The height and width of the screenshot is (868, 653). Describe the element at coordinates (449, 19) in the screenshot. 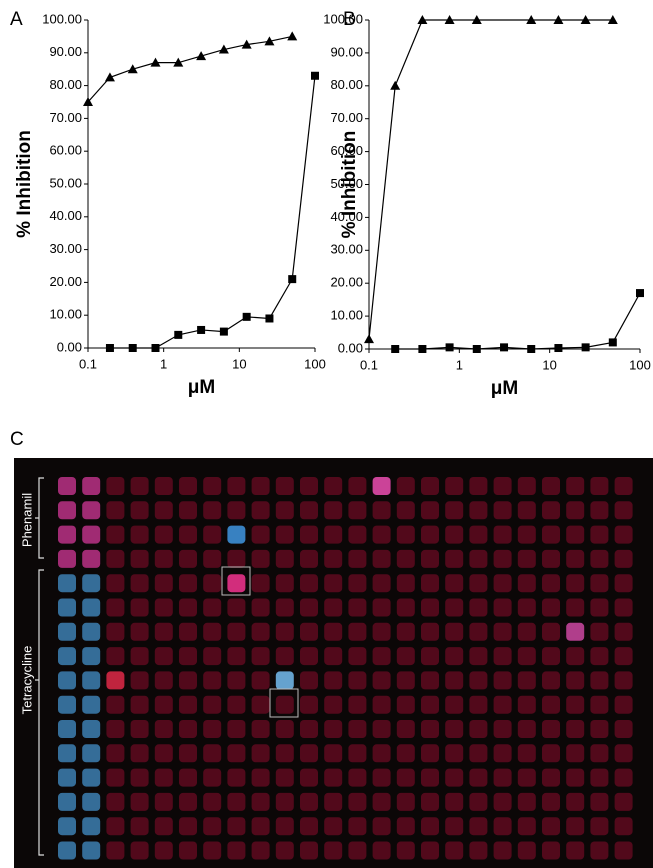

I see `triangle-marker` at that location.